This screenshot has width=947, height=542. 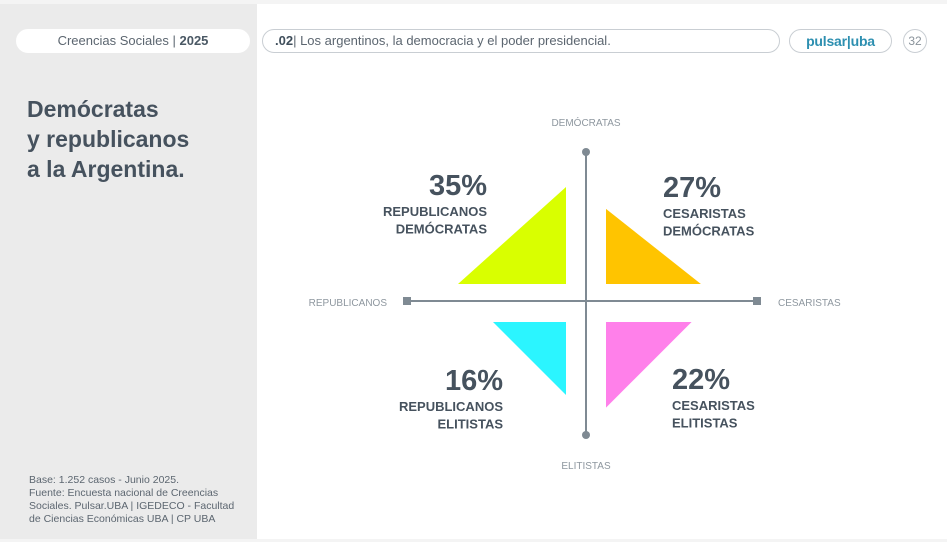 What do you see at coordinates (106, 169) in the screenshot?
I see `page-title-line-3: a la Argentina.` at bounding box center [106, 169].